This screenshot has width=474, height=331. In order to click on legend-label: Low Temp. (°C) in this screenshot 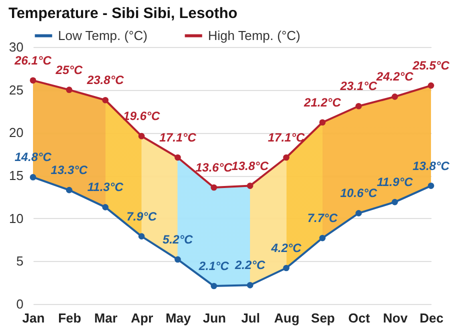, I will do `click(103, 35)`.